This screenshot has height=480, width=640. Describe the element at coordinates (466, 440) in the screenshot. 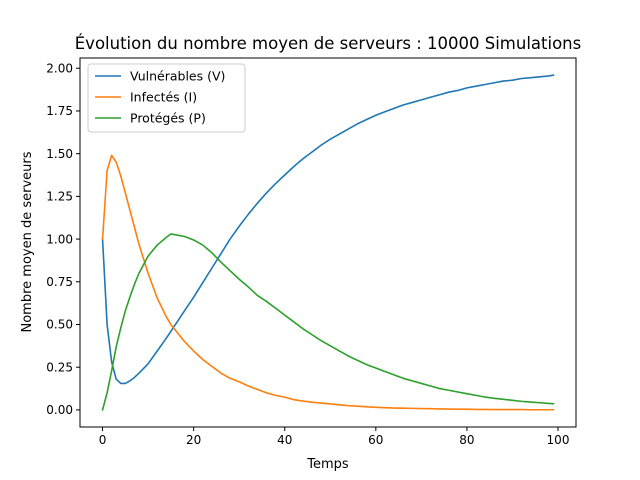

I see `x-tick-label: 80` at that location.